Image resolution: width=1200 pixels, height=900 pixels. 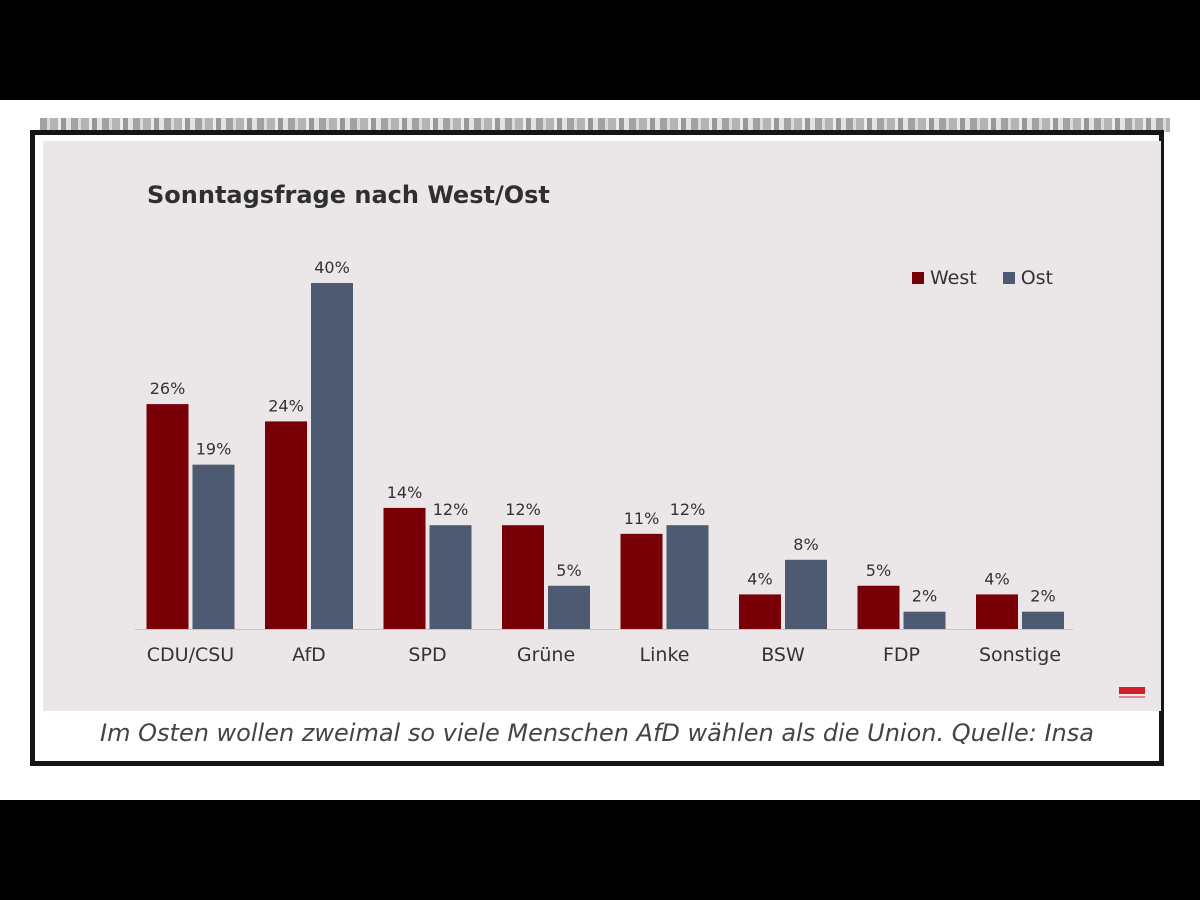 What do you see at coordinates (451, 509) in the screenshot?
I see `data-label-ost-2: 12%` at bounding box center [451, 509].